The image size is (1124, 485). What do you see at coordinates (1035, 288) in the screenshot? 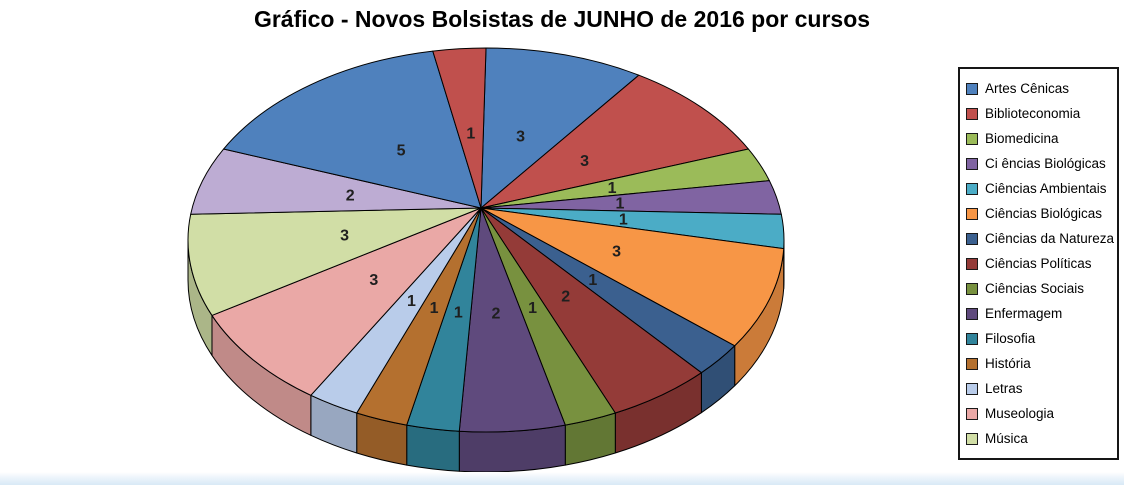
I see `legend-item-label: Ciências Sociais` at bounding box center [1035, 288].